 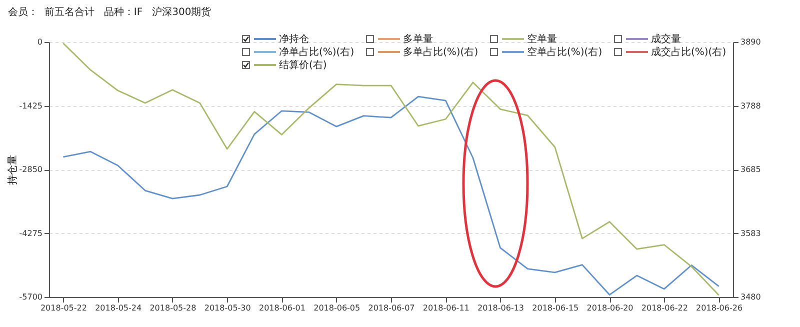 What do you see at coordinates (440, 52) in the screenshot?
I see `legend-label: 多单占比(%)(右)` at bounding box center [440, 52].